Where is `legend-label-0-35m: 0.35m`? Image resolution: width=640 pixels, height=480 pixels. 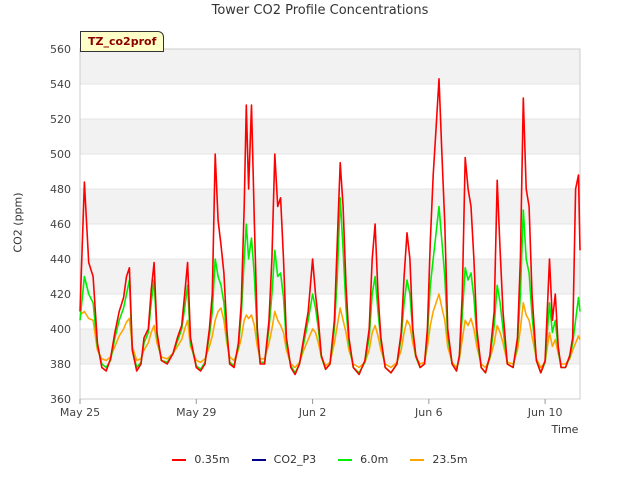 legend-label-0-35m: 0.35m is located at coordinates (212, 459).